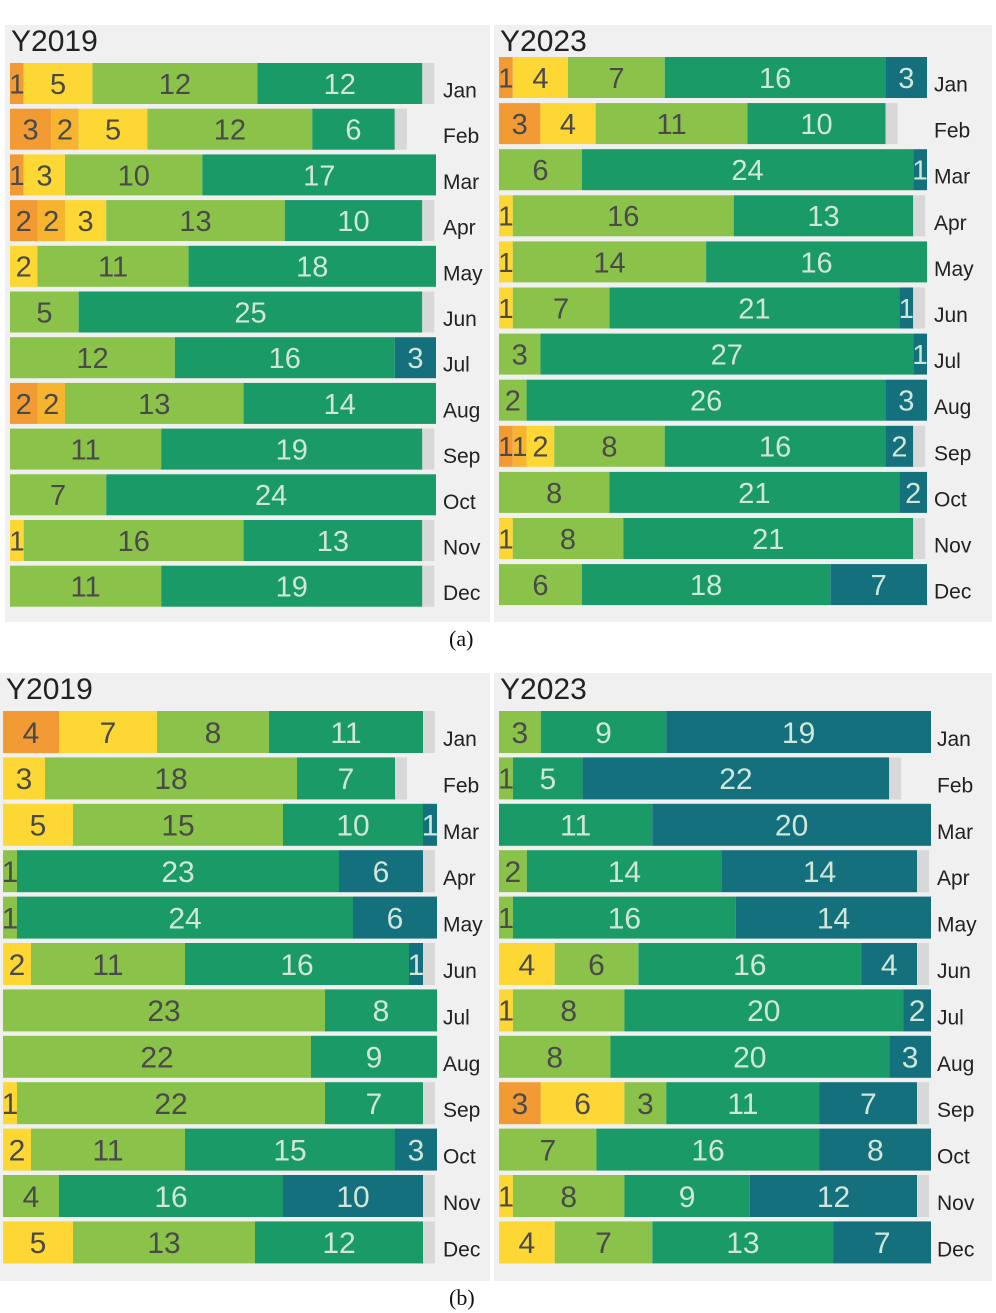  Describe the element at coordinates (543, 41) in the screenshot. I see `panel-title: Y2023` at that location.